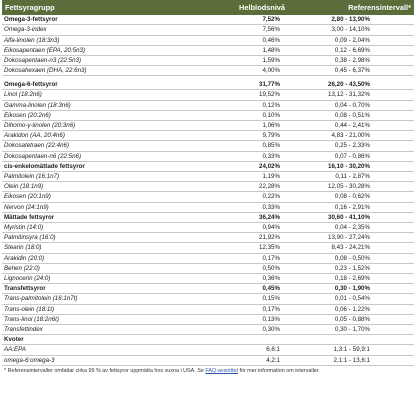 The width and height of the screenshot is (416, 403). What do you see at coordinates (208, 340) in the screenshot?
I see `group-row: Kvoter` at bounding box center [208, 340].